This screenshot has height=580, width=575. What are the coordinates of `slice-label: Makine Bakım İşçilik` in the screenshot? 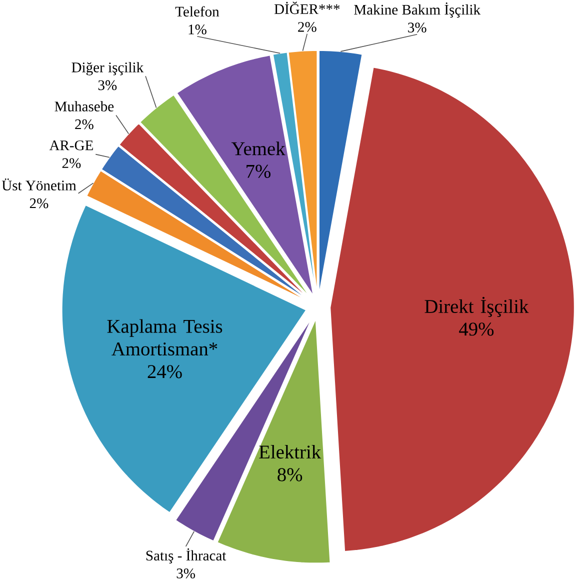 It's located at (417, 10).